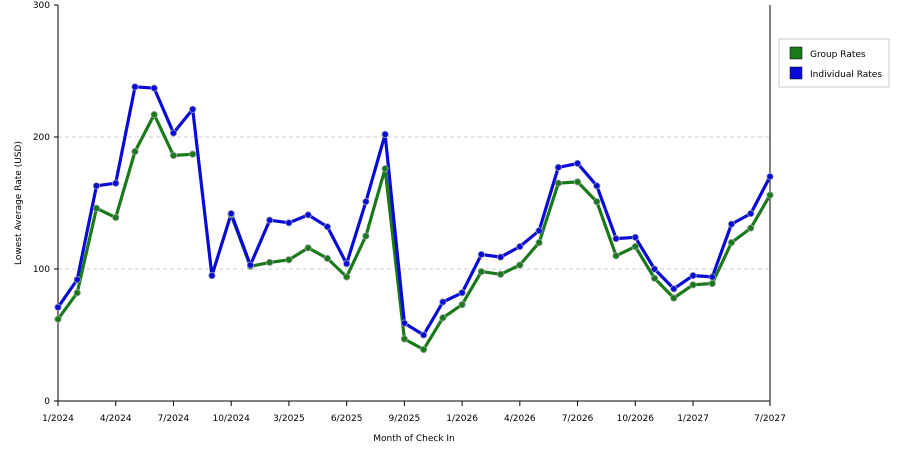 The image size is (900, 450). What do you see at coordinates (116, 419) in the screenshot?
I see `x-tick-label: 4/2024` at bounding box center [116, 419].